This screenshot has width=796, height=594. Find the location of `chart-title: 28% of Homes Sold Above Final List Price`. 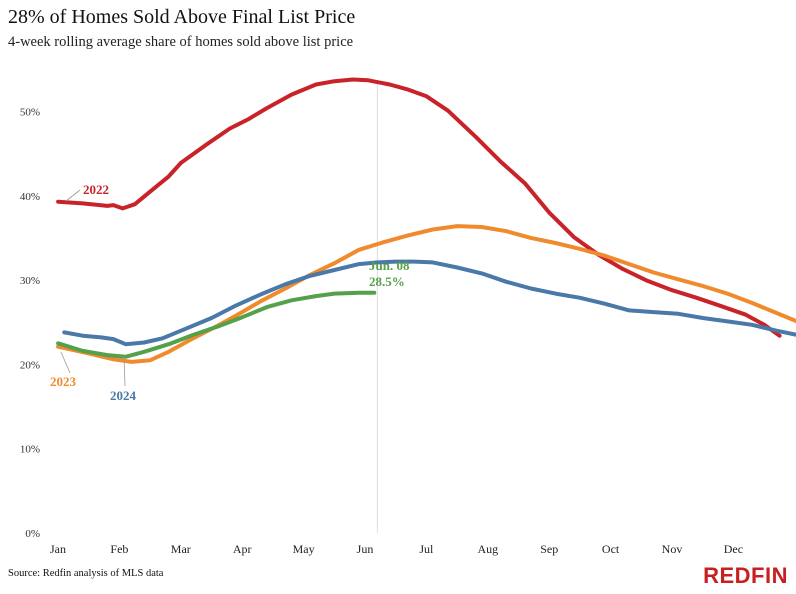

chart-title: 28% of Homes Sold Above Final List Price is located at coordinates (182, 17).